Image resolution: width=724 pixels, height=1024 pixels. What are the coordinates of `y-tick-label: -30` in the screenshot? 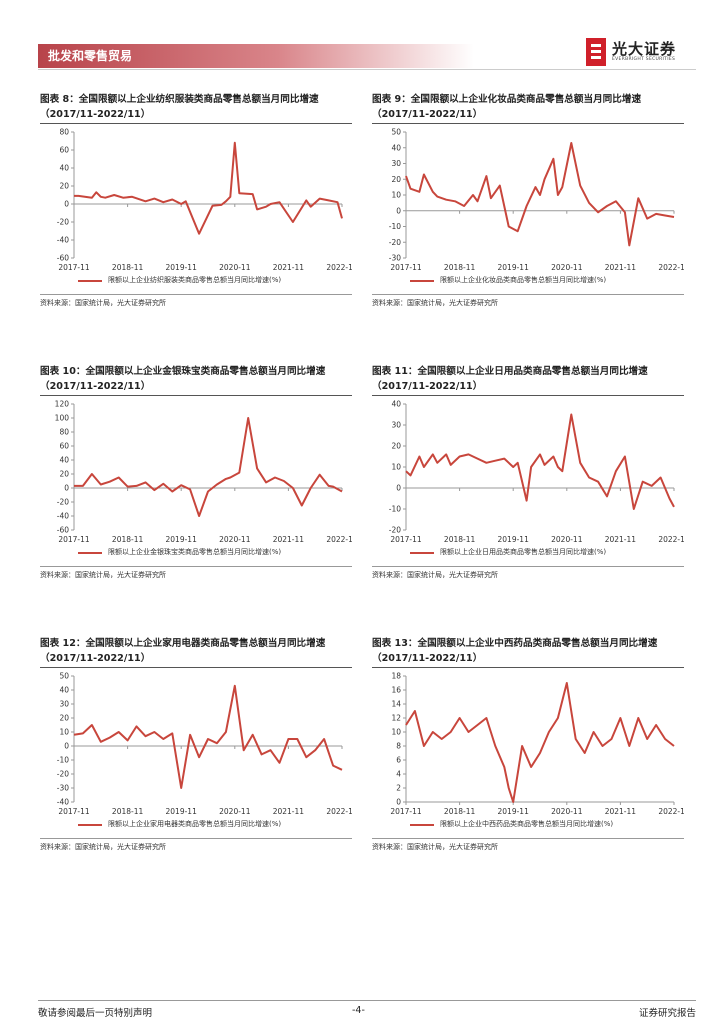 It's located at (395, 258).